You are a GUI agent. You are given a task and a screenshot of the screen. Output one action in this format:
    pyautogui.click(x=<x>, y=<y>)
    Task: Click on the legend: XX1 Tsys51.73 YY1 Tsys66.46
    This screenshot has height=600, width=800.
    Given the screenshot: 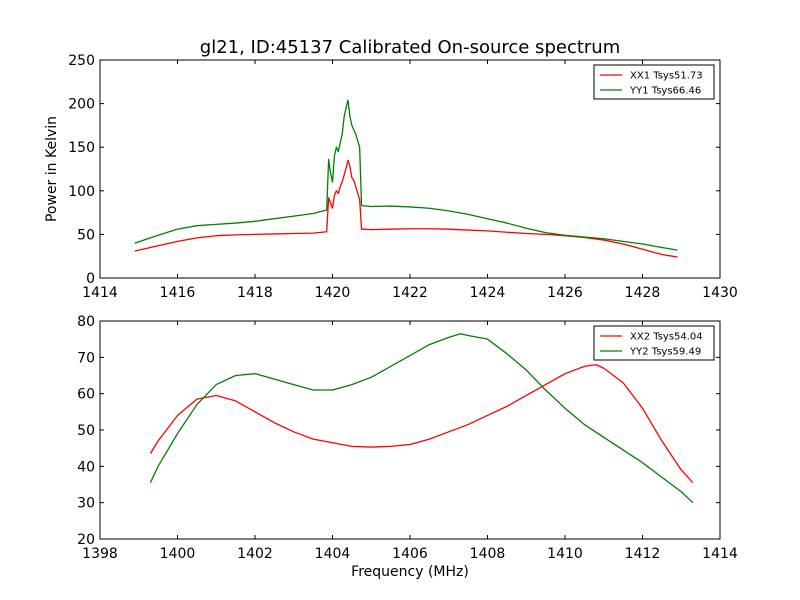 What is the action you would take?
    pyautogui.click(x=654, y=82)
    